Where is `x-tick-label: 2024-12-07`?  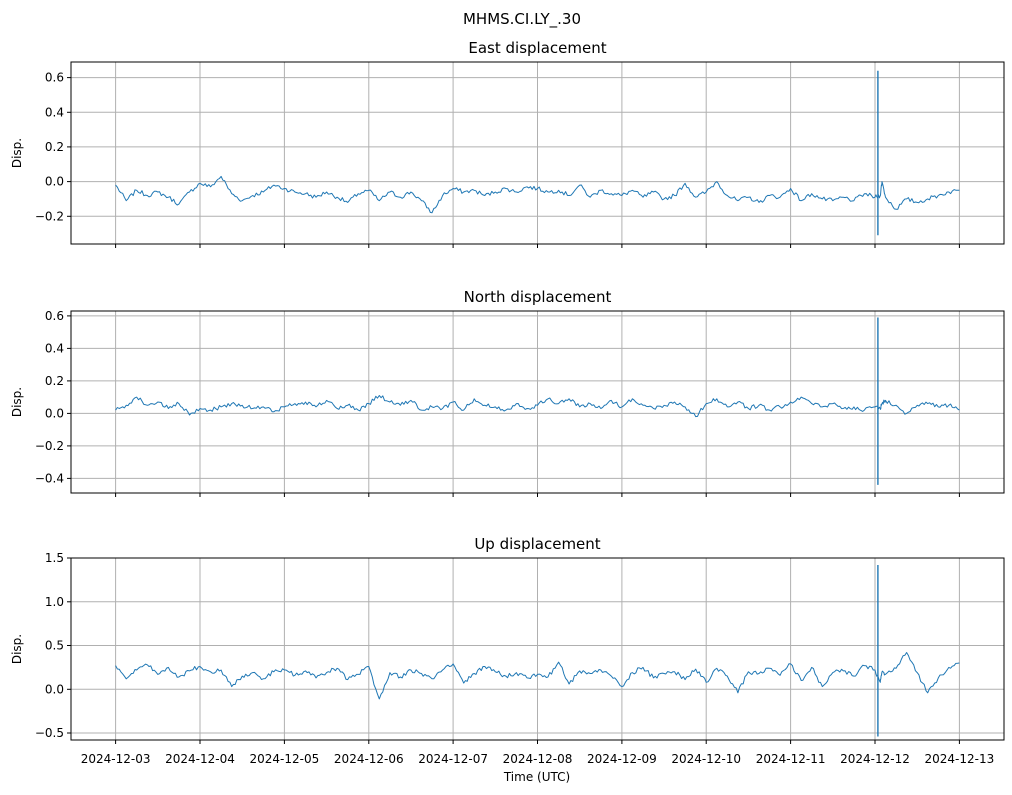
x-tick-label: 2024-12-07 is located at coordinates (453, 759).